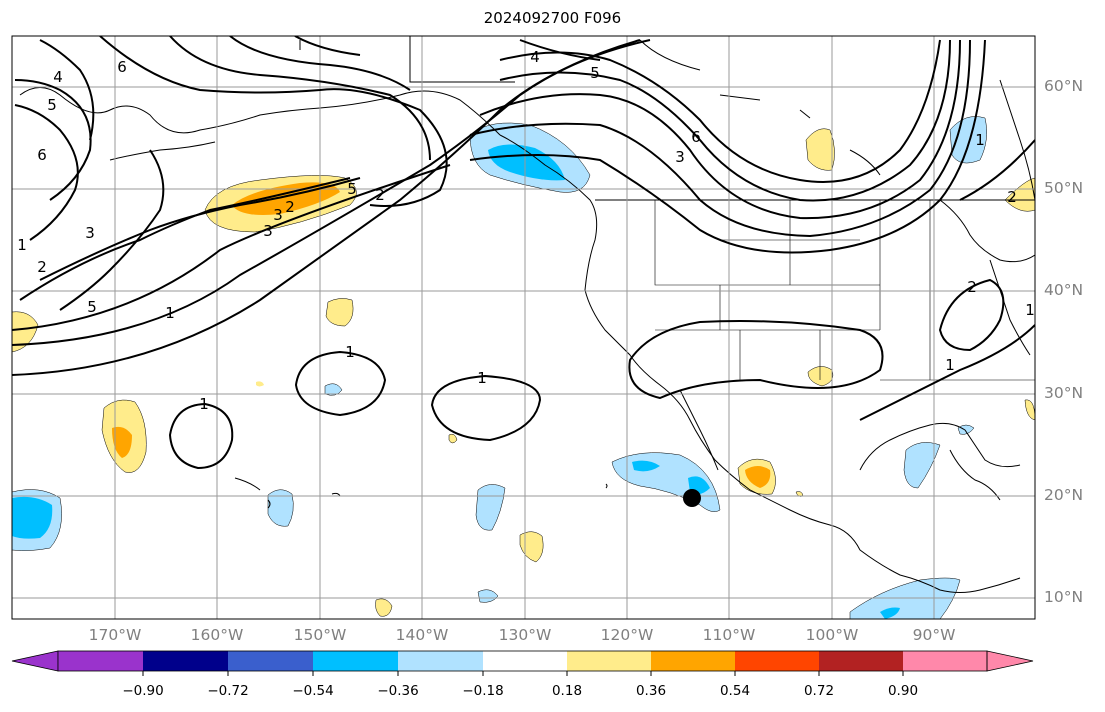  I want to click on location-marker, so click(692, 498).